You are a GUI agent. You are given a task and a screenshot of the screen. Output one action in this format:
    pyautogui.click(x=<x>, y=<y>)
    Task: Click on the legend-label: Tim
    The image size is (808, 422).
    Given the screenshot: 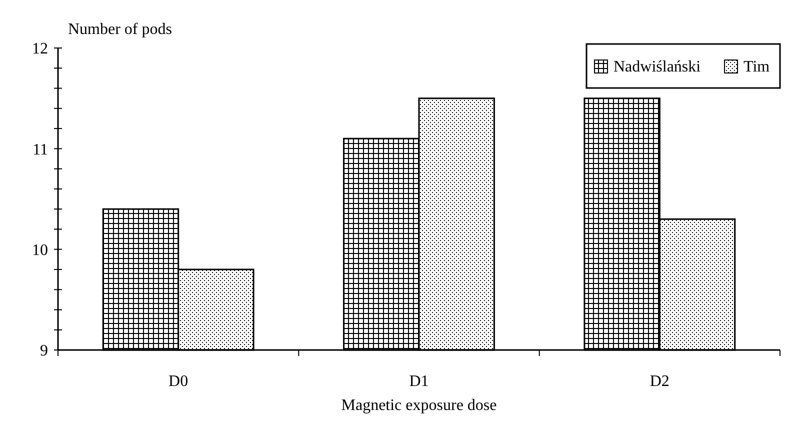 What is the action you would take?
    pyautogui.click(x=757, y=67)
    